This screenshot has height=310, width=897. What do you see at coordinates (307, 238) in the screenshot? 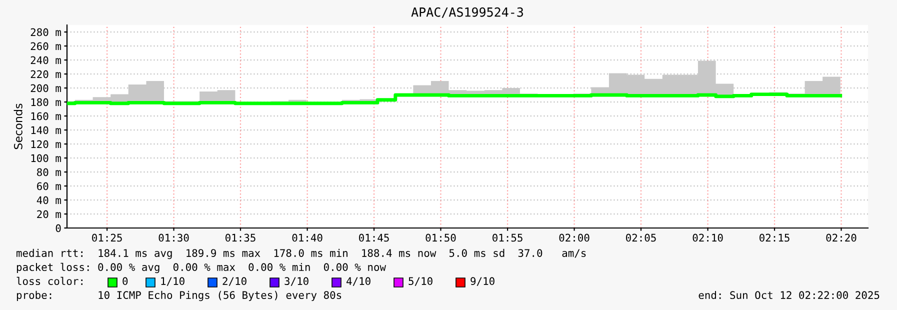
I see `x-tick-label: 01:40` at bounding box center [307, 238].